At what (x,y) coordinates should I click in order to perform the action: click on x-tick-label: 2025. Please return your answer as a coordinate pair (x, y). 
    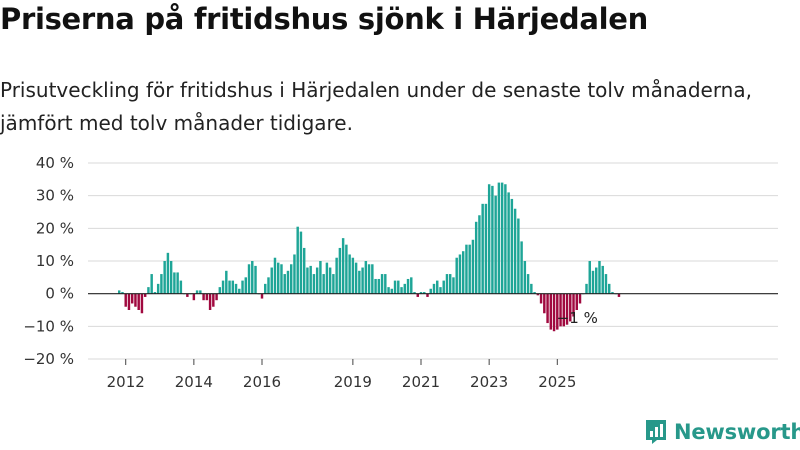
    Looking at the image, I should click on (557, 382).